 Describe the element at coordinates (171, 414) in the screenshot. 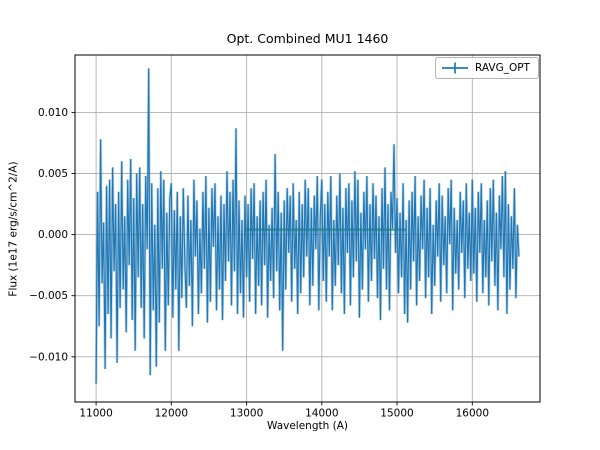

I see `x-tick-label: 12000` at that location.